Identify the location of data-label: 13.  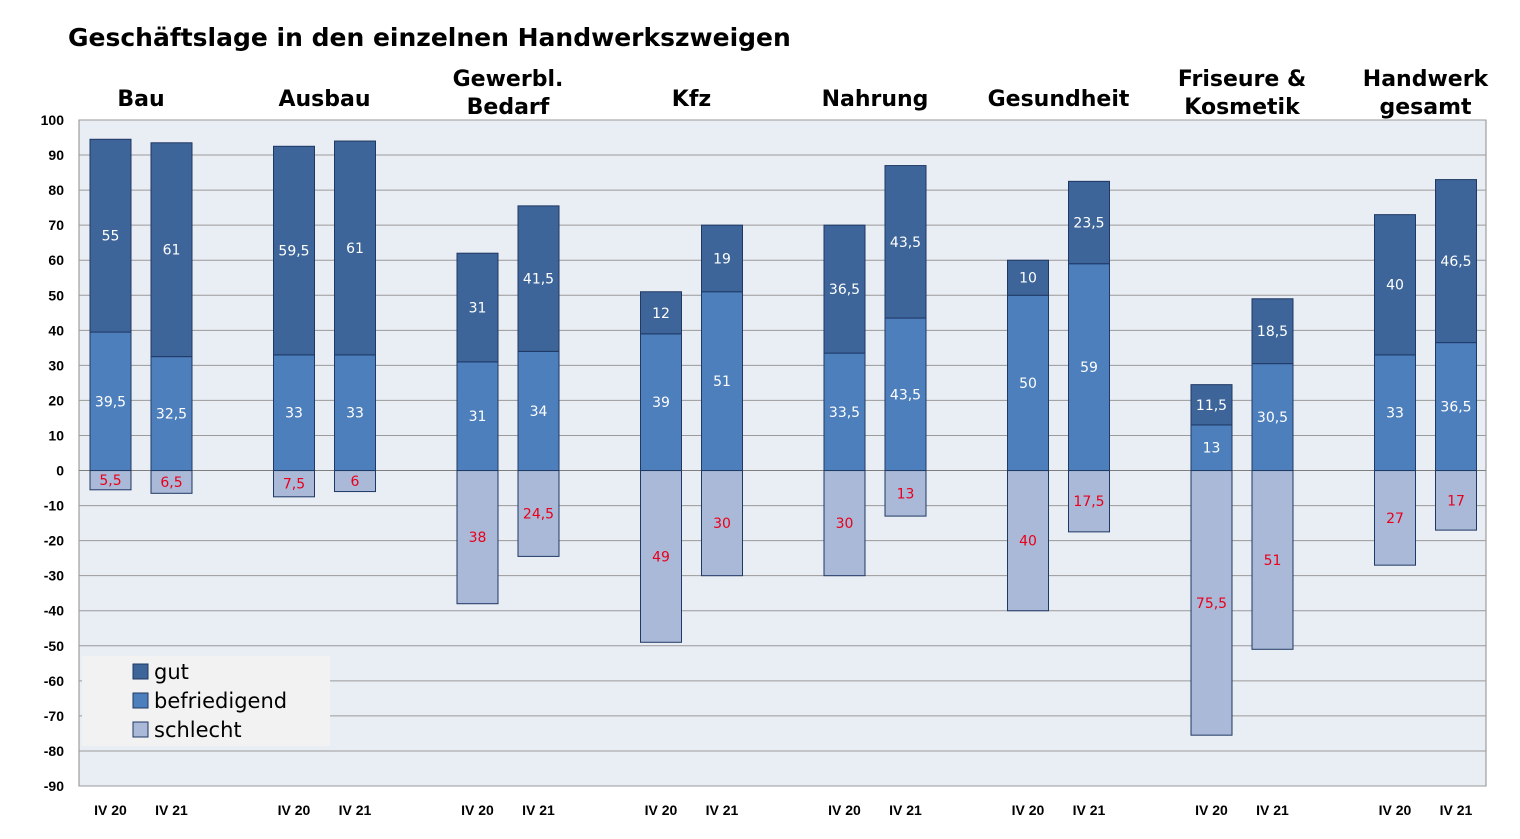
(906, 494).